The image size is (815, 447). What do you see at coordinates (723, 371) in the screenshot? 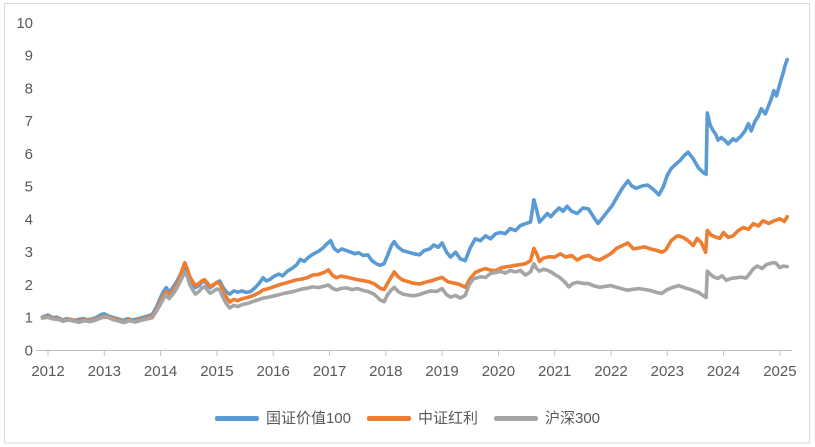
I see `x-axis-label: 2024` at bounding box center [723, 371].